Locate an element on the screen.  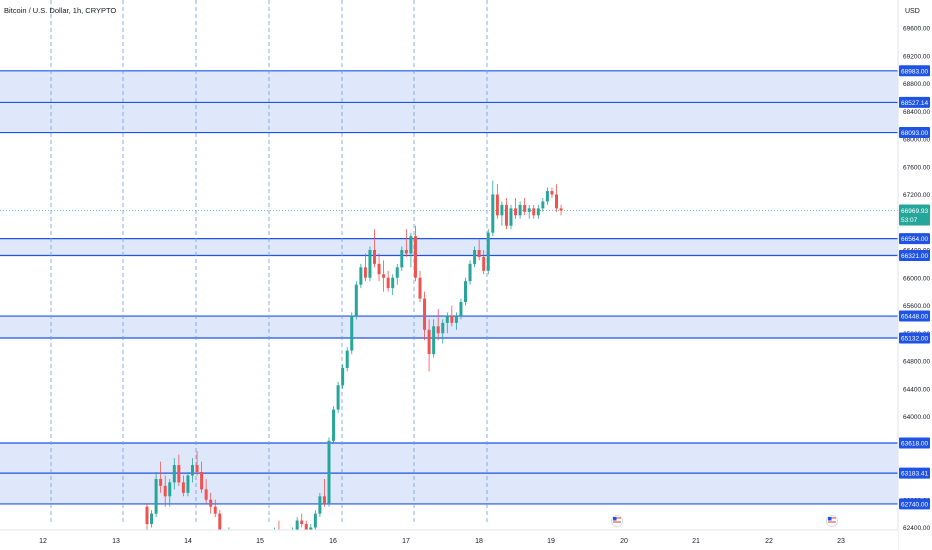
zone-price-label: 63618.00 is located at coordinates (914, 444).